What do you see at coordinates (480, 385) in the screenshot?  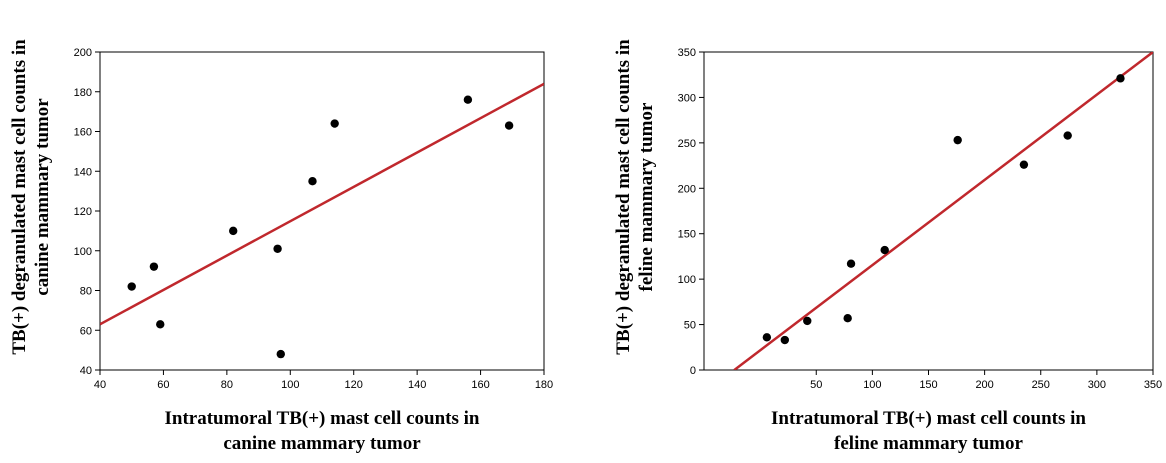 I see `x-tick-label: 160` at bounding box center [480, 385].